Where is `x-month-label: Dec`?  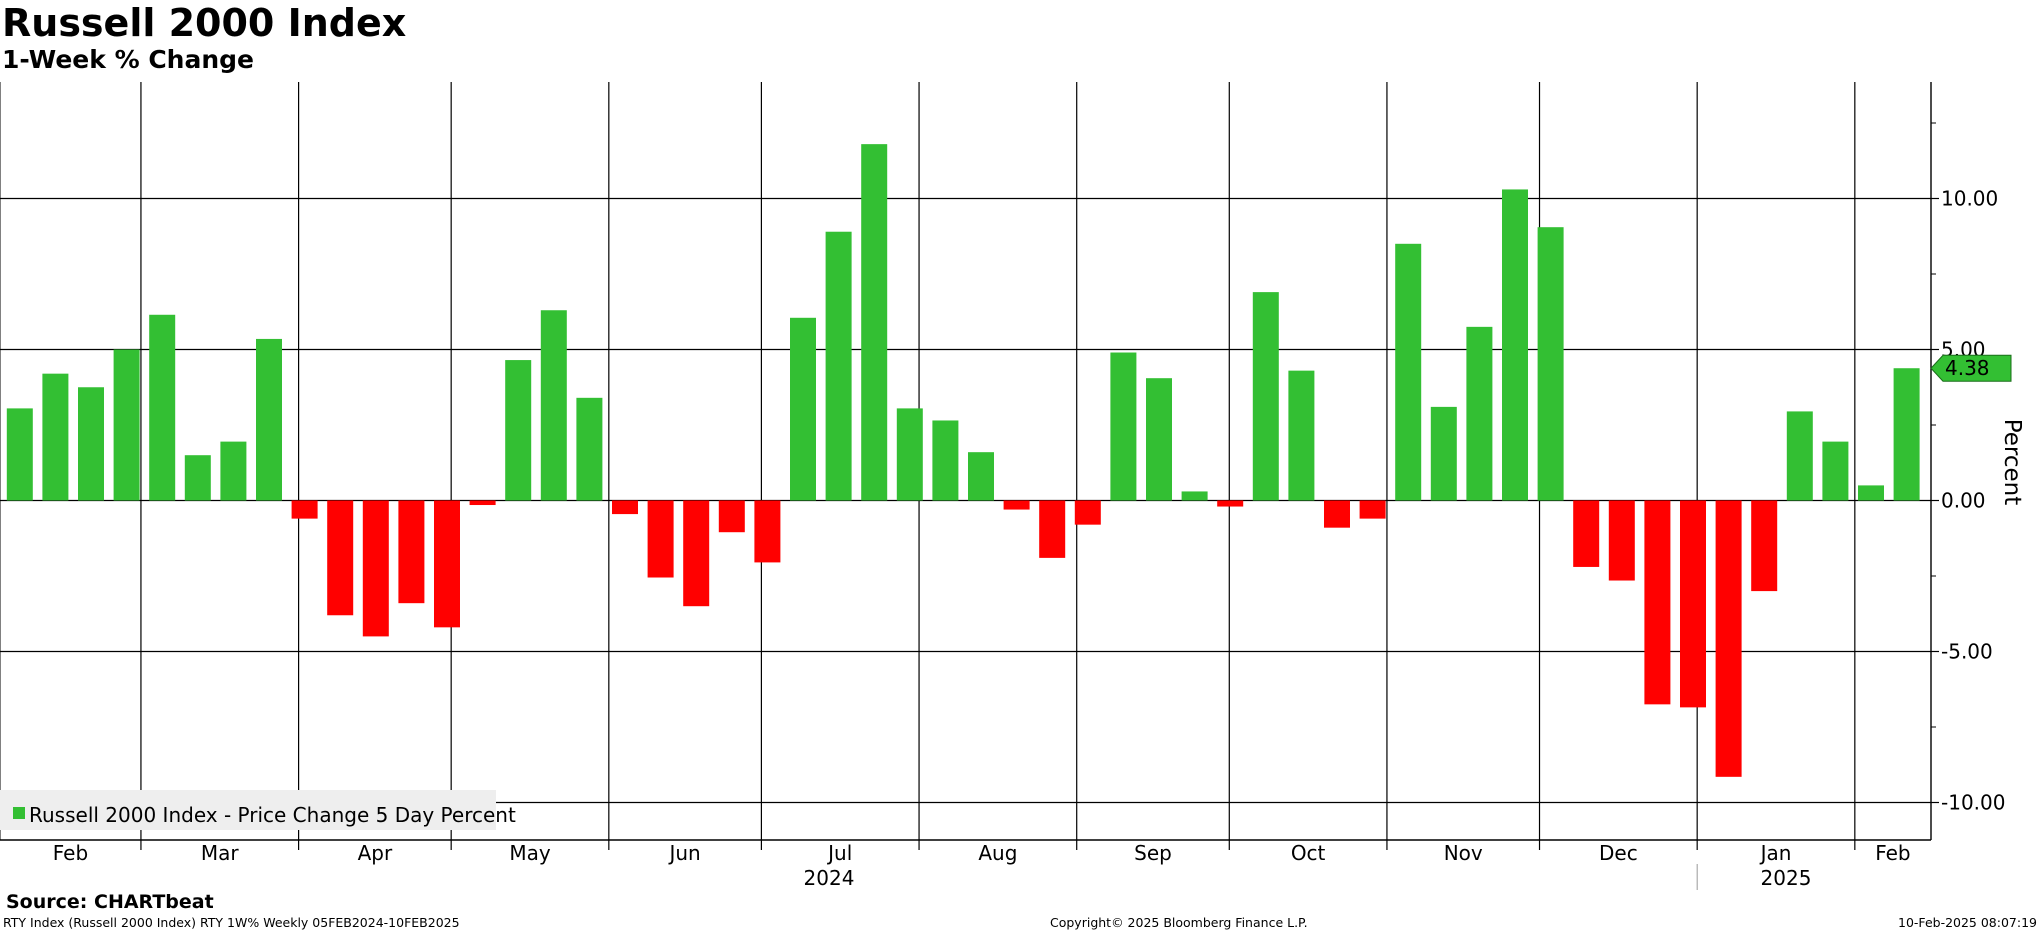
x-month-label: Dec is located at coordinates (1618, 853).